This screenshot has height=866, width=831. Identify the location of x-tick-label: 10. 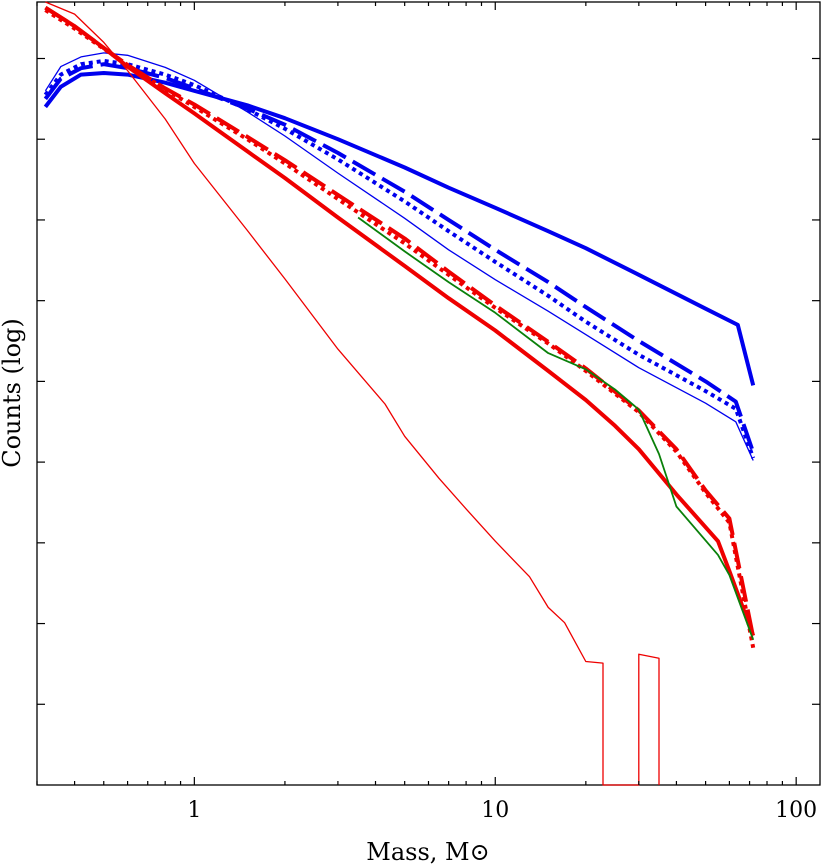
(495, 810).